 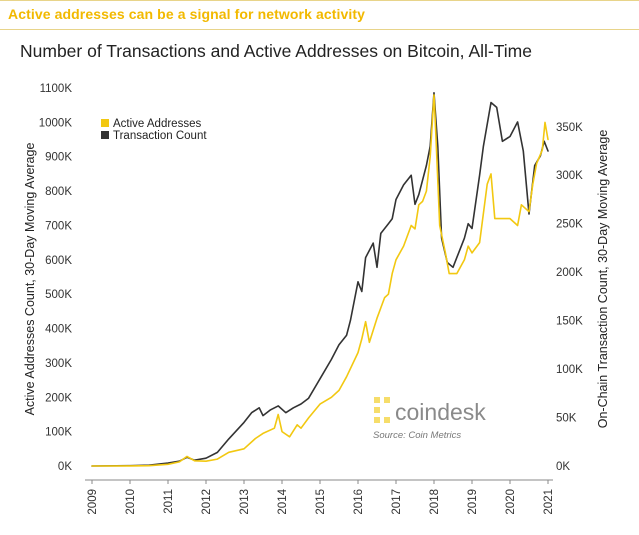 I want to click on headline-separator, so click(x=319, y=29).